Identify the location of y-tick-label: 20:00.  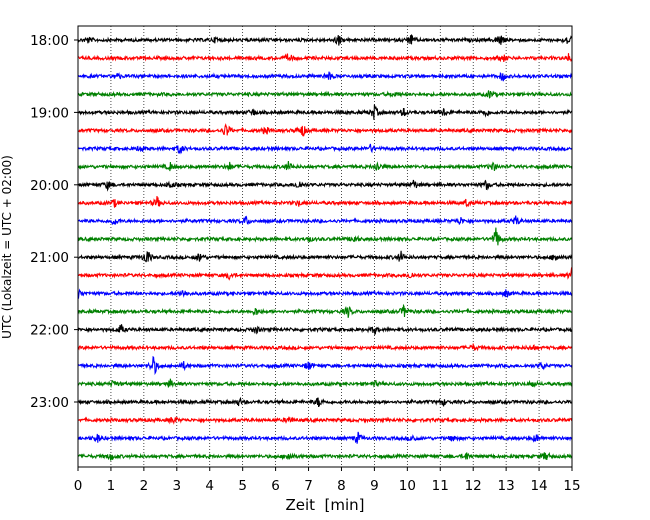
(49, 186).